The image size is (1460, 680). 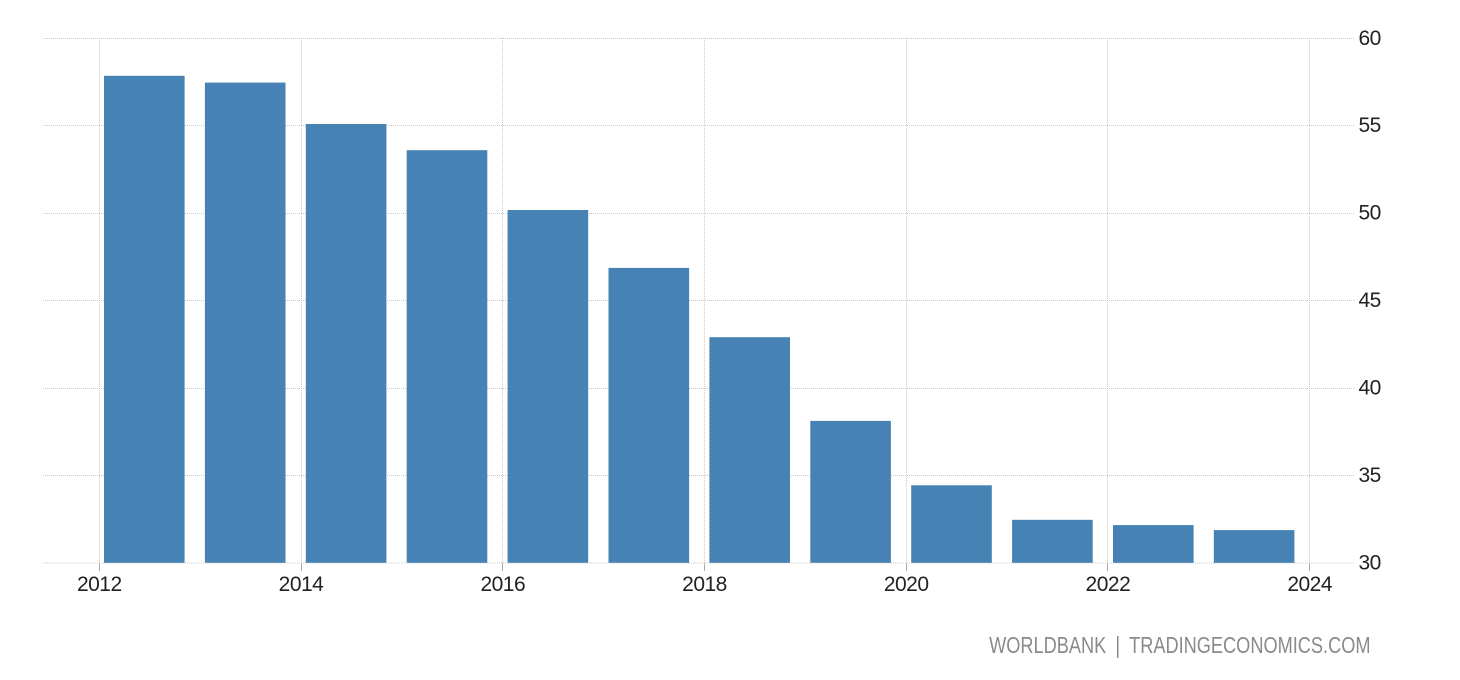 I want to click on svg-text: 2020, so click(x=906, y=584).